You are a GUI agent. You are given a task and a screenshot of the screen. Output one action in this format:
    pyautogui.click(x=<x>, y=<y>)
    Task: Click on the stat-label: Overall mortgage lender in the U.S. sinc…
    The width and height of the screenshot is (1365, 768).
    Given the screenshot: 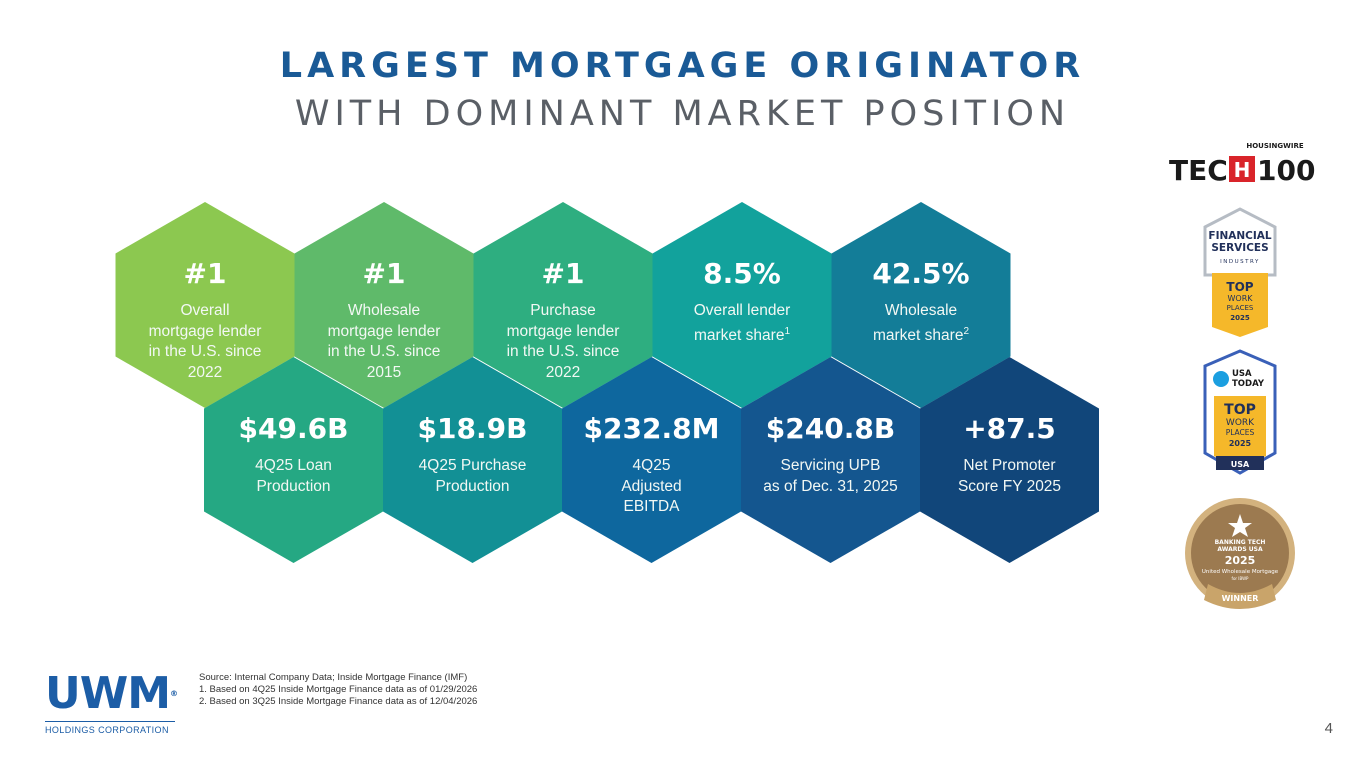 What is the action you would take?
    pyautogui.click(x=205, y=342)
    